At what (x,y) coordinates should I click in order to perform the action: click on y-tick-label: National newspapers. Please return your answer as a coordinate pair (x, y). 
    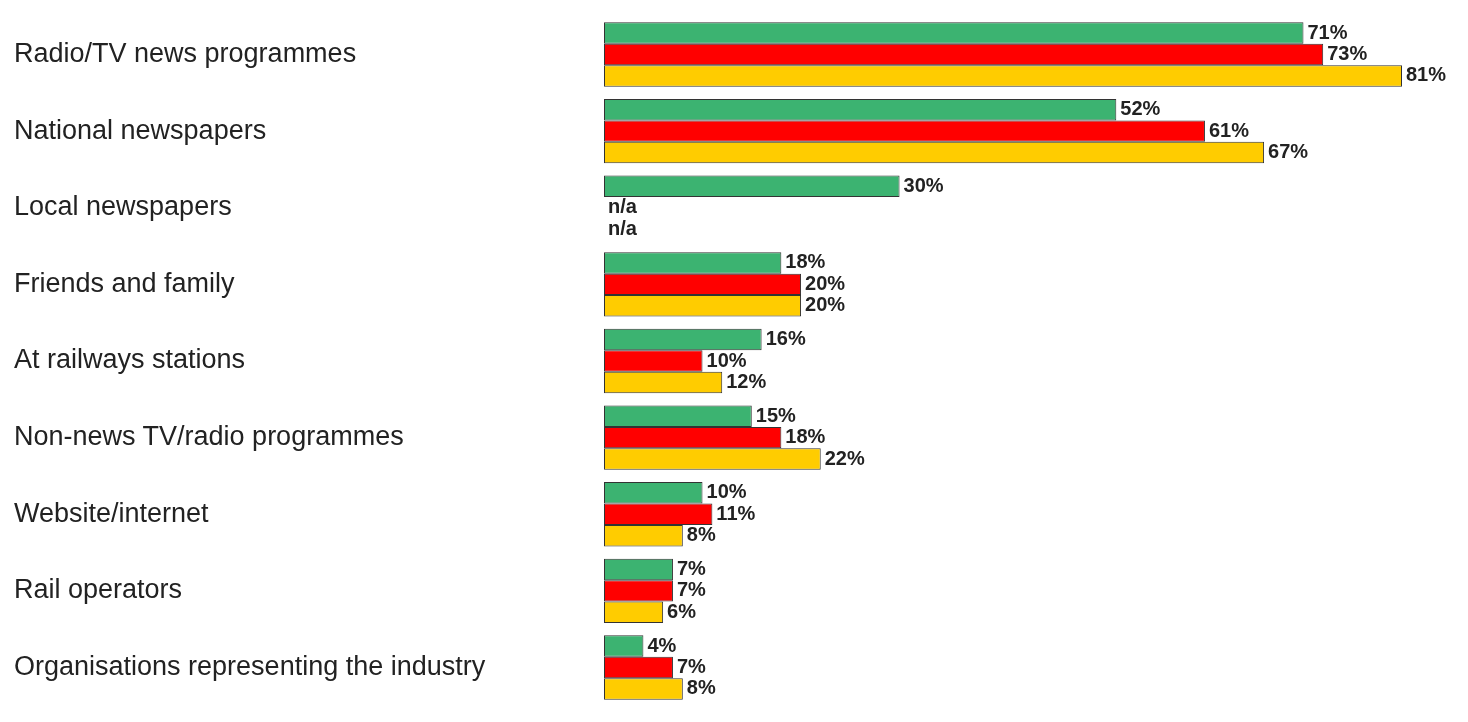
    Looking at the image, I should click on (140, 129).